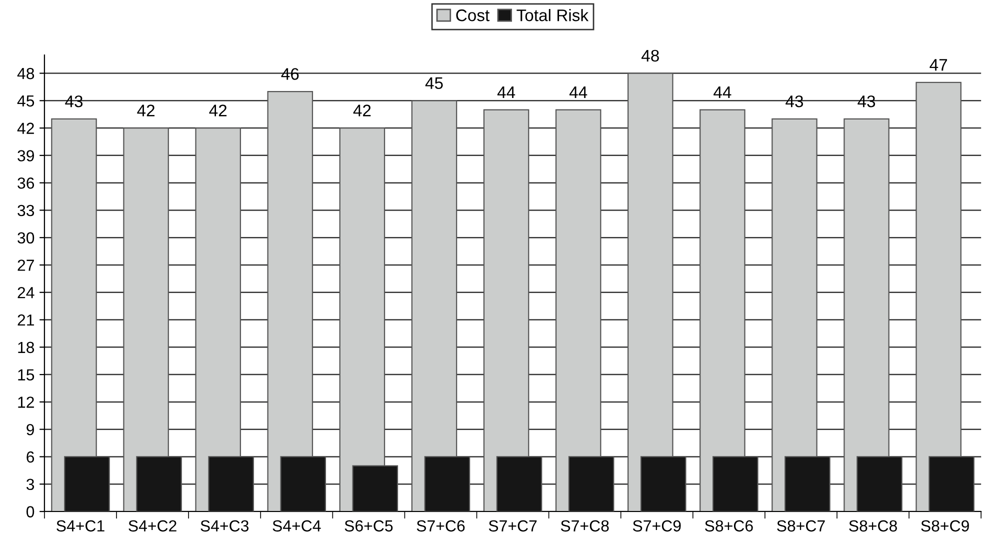  I want to click on y-tick-label: 36, so click(26, 183).